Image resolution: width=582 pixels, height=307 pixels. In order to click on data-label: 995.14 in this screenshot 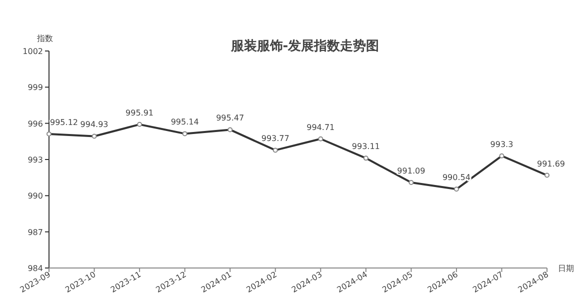, I will do `click(184, 122)`.